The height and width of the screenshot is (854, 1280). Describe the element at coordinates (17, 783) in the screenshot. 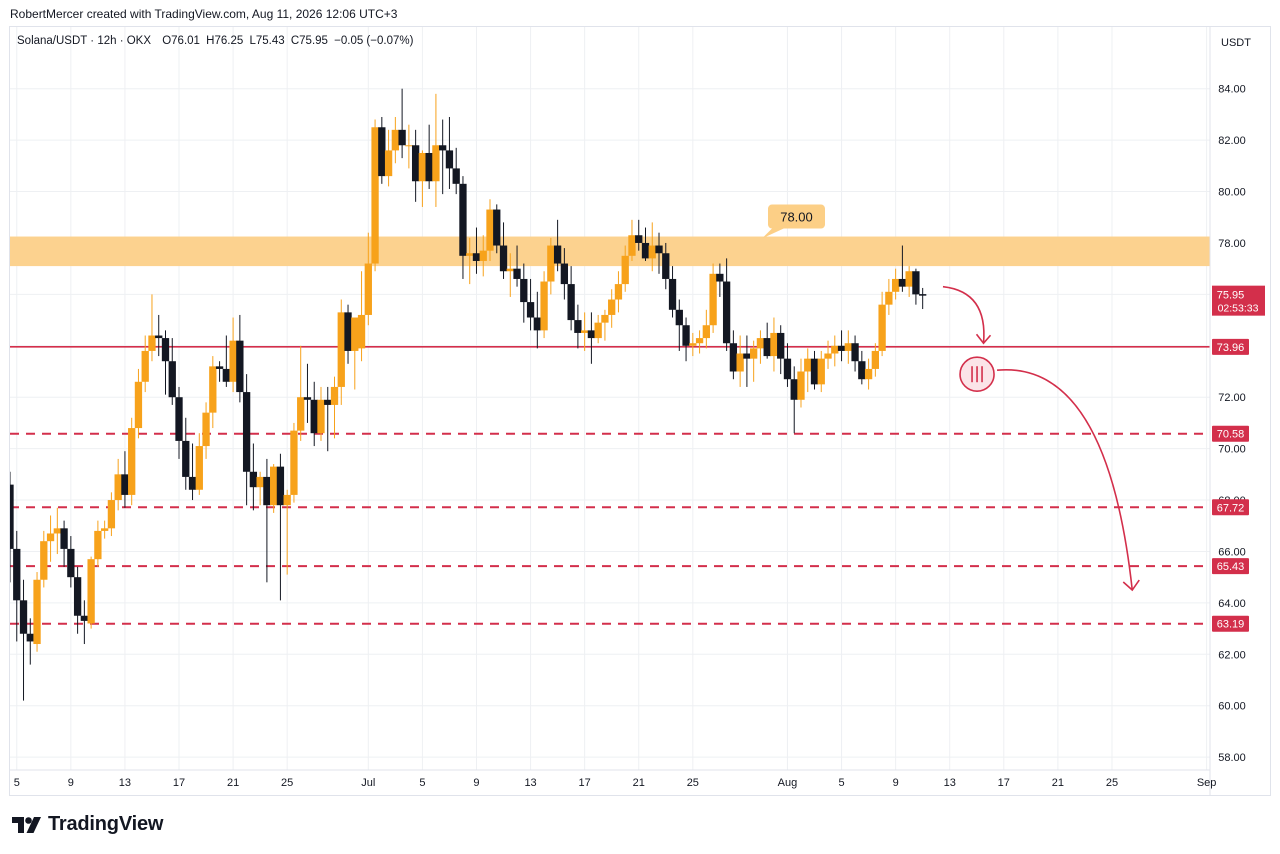

I see `x-tick-label: 5` at that location.